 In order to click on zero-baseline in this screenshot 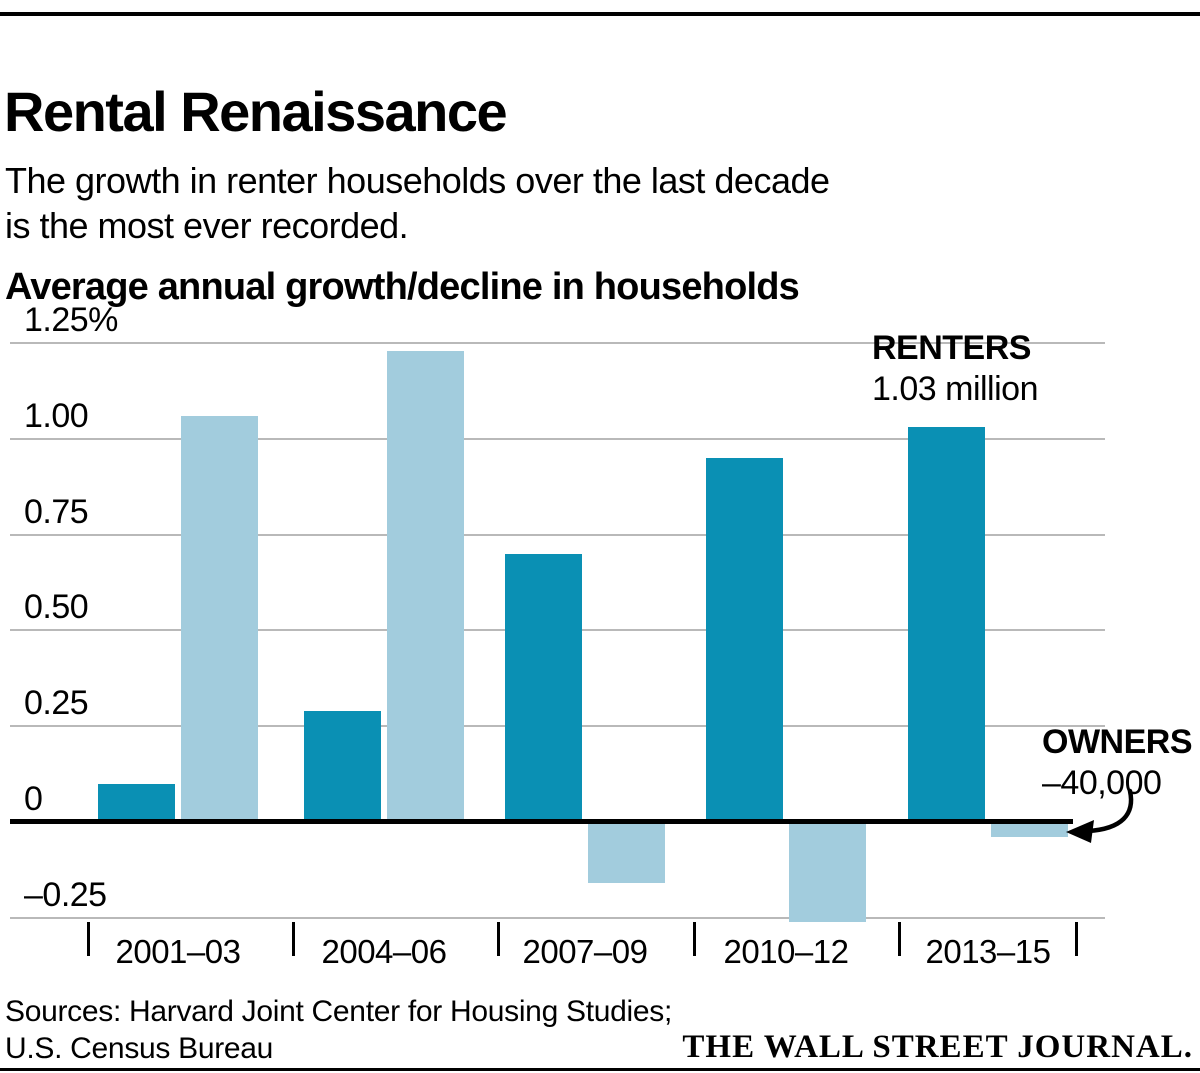, I will do `click(541, 821)`.